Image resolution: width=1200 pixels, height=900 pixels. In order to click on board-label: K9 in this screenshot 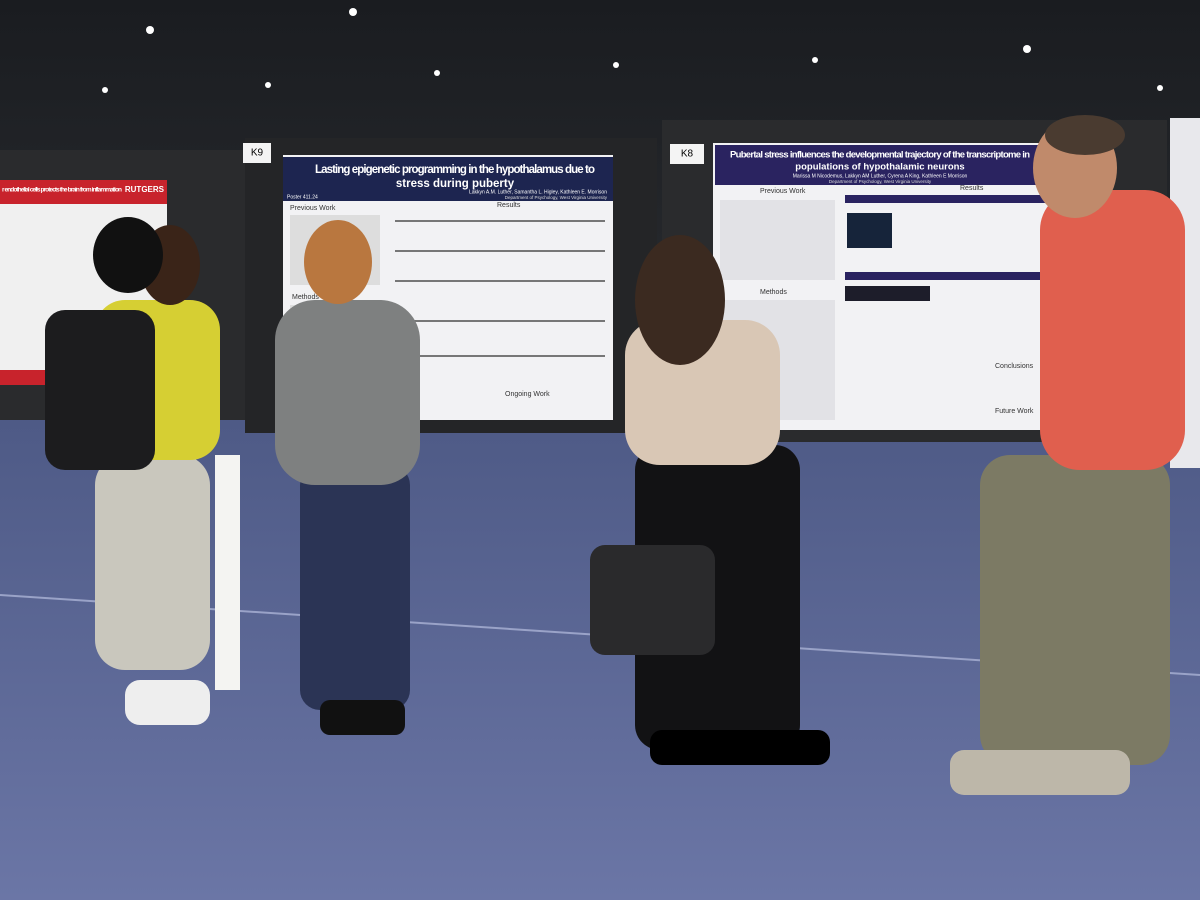, I will do `click(257, 153)`.